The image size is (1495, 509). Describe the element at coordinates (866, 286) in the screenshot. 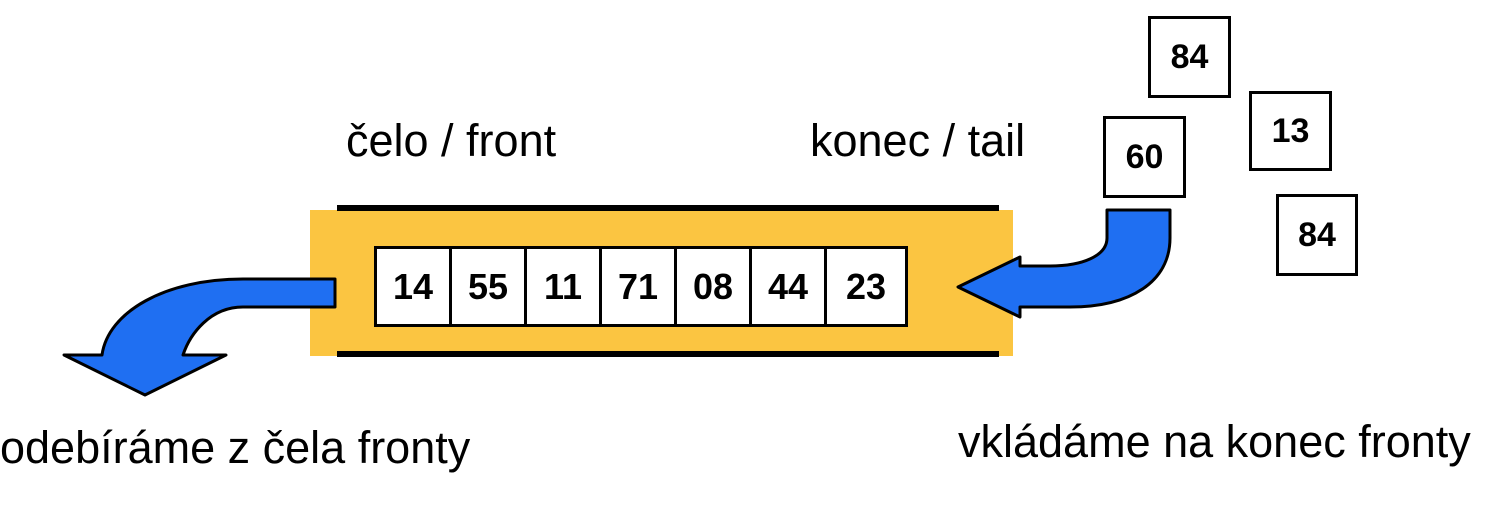

I see `queue-cell: 23` at that location.